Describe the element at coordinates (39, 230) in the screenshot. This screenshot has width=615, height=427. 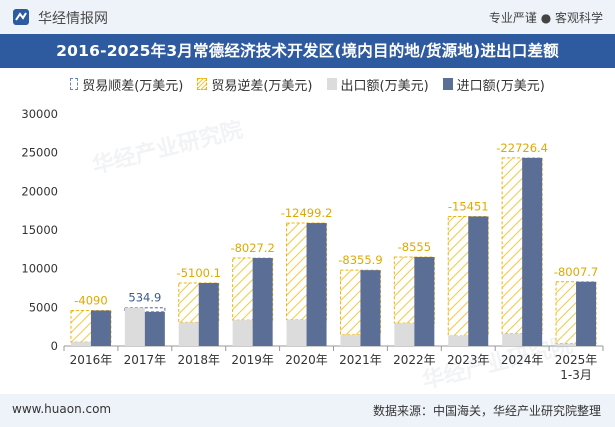
I see `y-tick-label: 15000` at that location.